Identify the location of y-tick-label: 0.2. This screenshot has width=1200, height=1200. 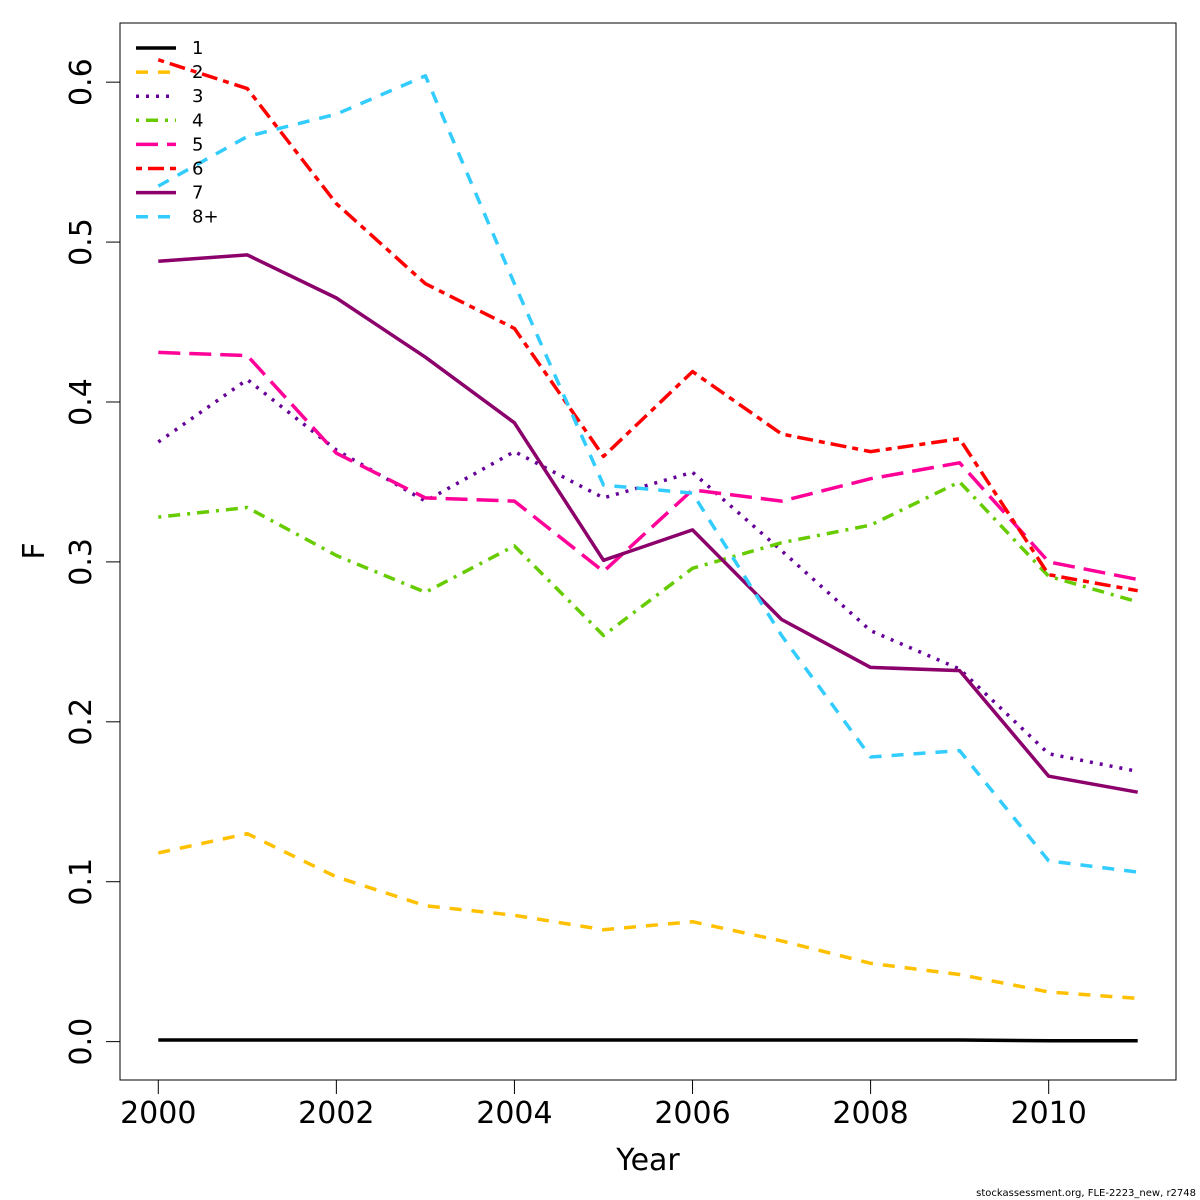
(81, 722).